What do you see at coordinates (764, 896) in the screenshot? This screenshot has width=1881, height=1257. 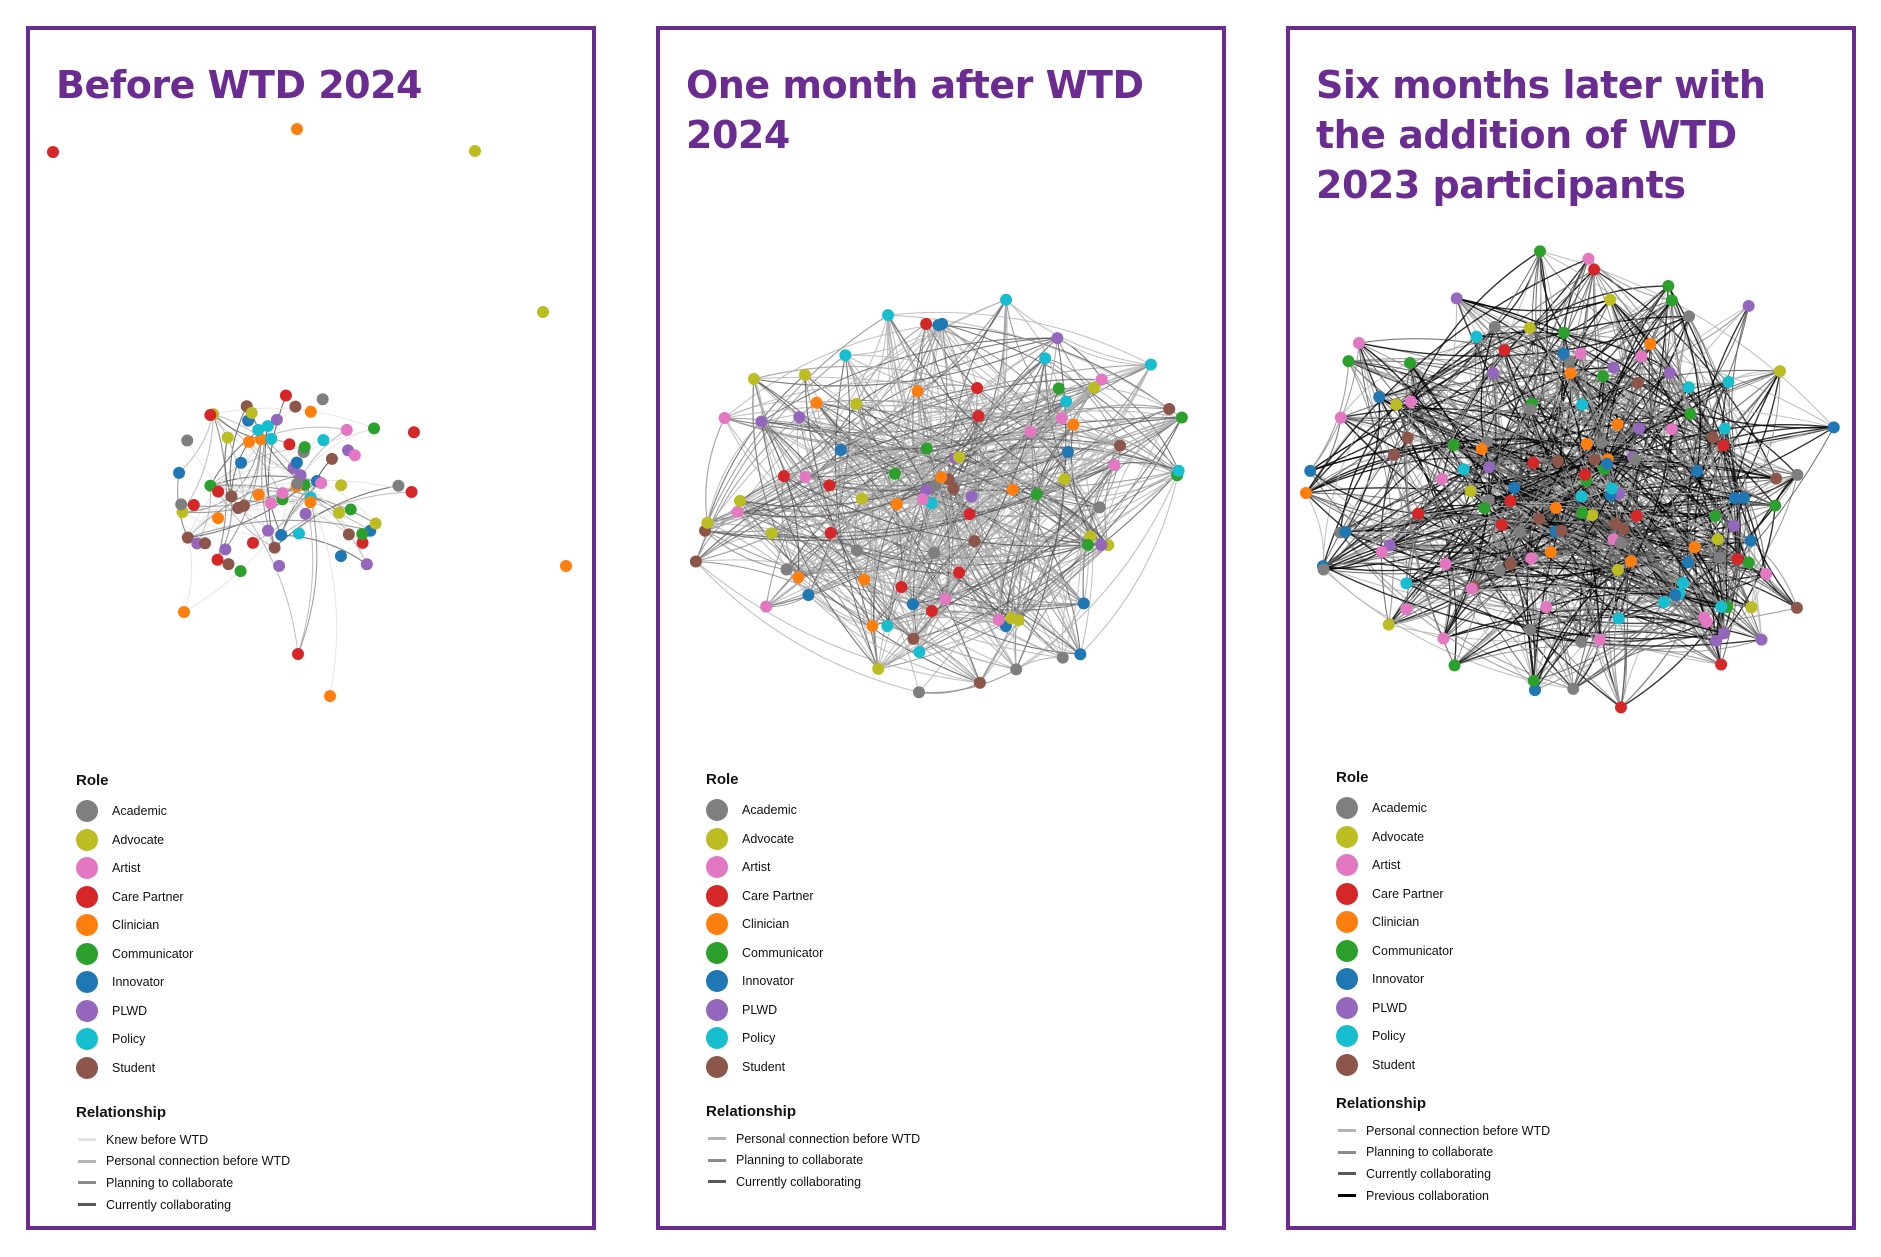 I see `role-legend-item: Care Partner` at bounding box center [764, 896].